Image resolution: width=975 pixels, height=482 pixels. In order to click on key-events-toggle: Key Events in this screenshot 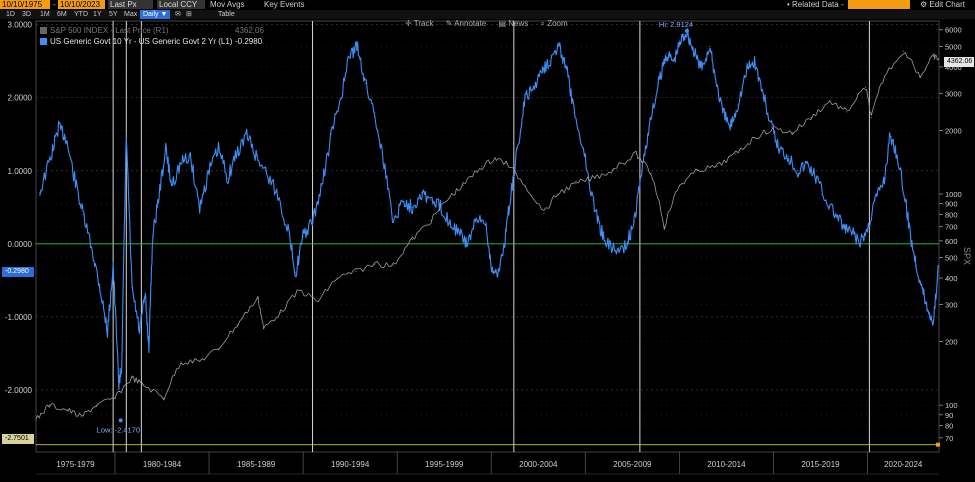, I will do `click(284, 4)`.